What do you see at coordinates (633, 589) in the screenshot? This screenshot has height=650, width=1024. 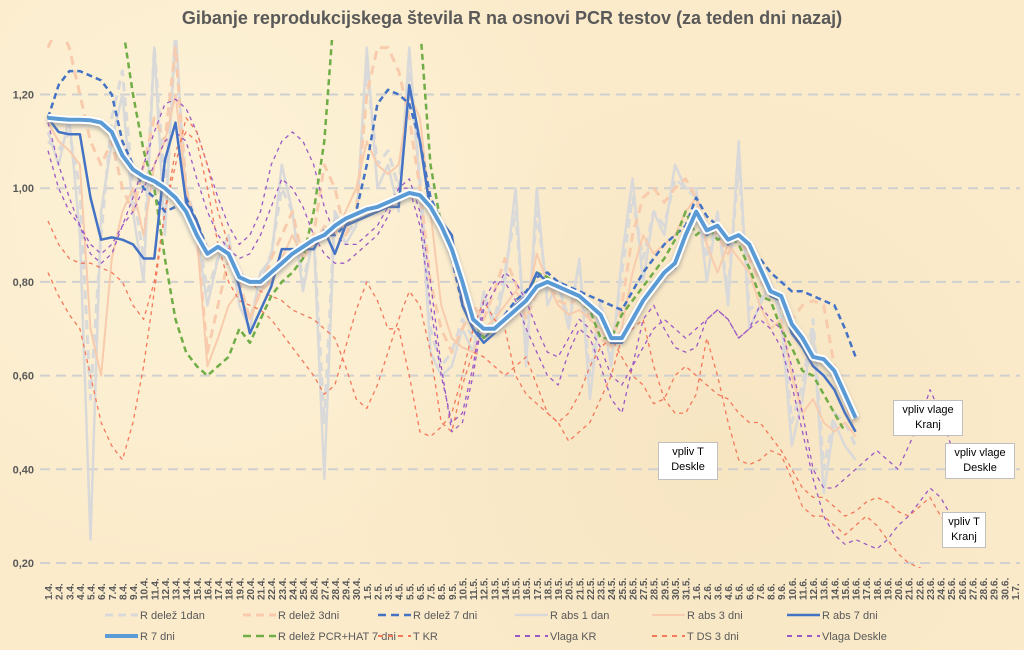 I see `x-tick-label: 26.5.` at bounding box center [633, 589].